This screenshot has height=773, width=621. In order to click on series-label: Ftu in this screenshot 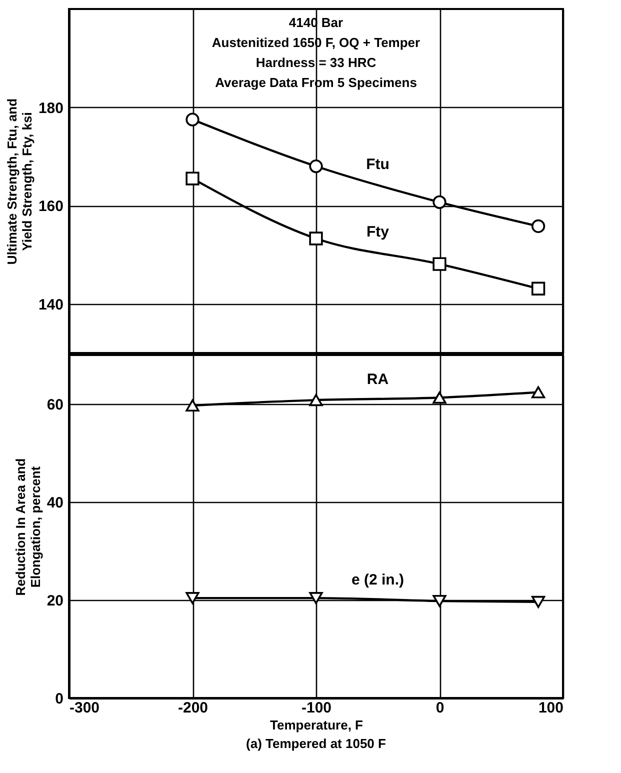, I will do `click(378, 165)`.